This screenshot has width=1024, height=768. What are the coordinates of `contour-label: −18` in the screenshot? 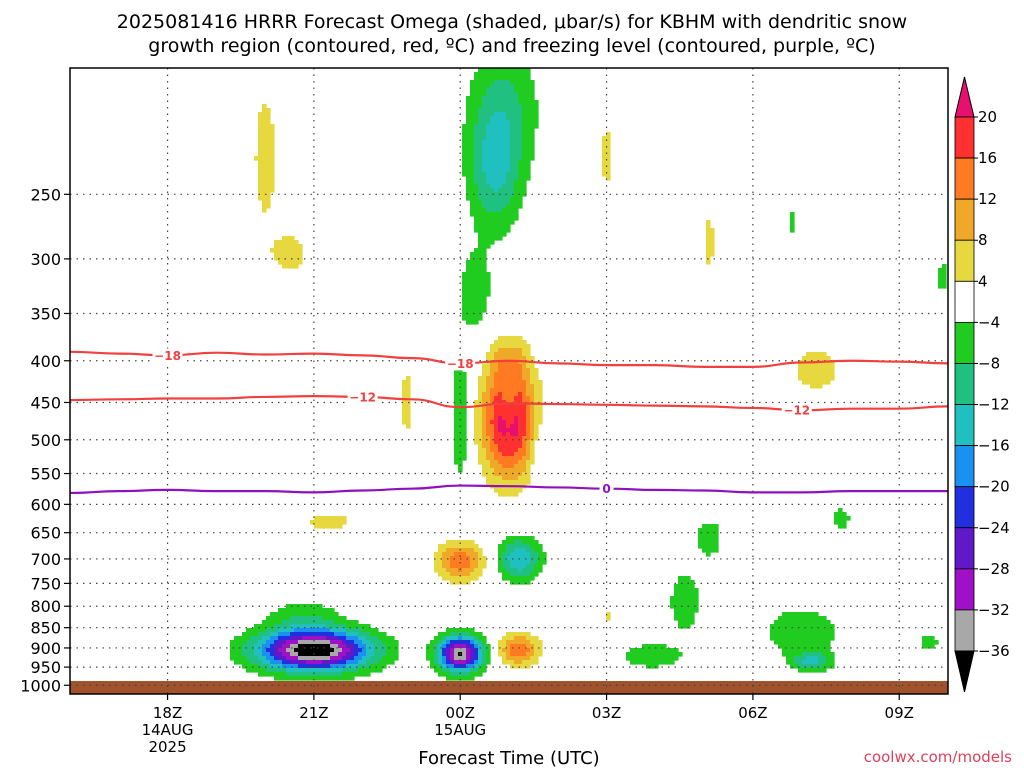 It's located at (460, 364).